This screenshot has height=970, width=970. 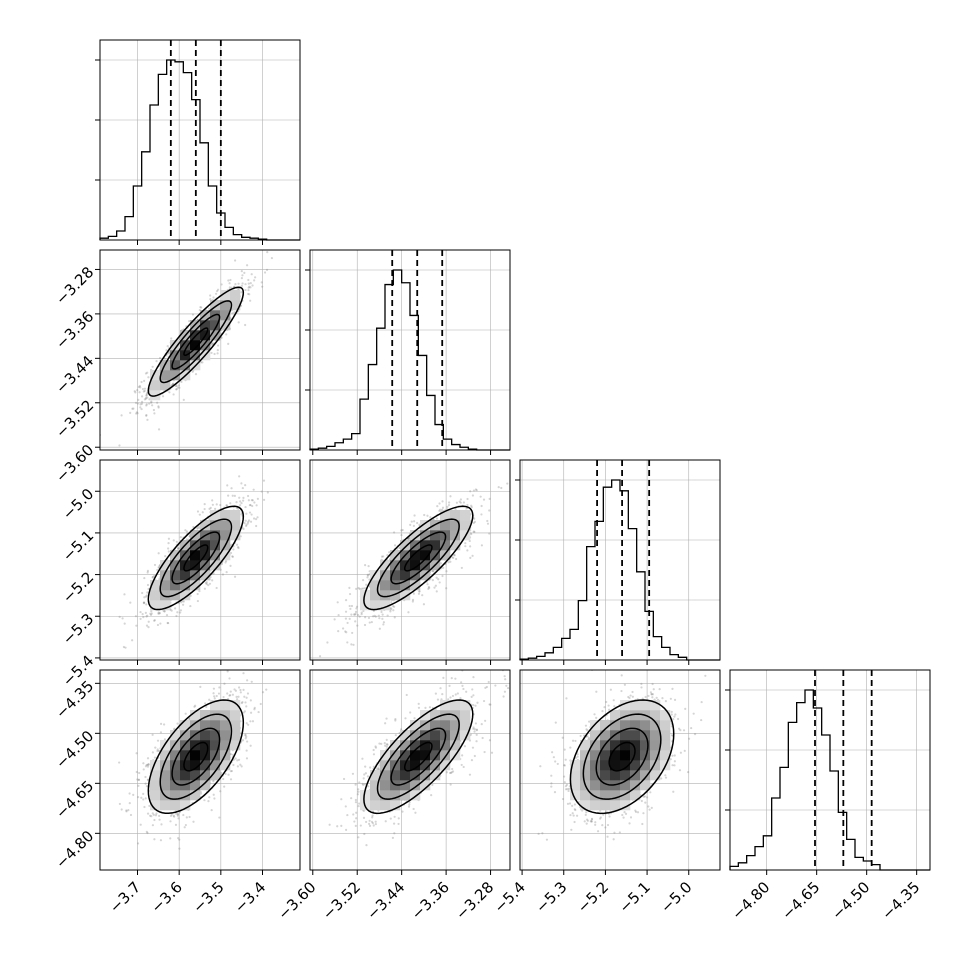 I want to click on density-cells, so click(x=195, y=345).